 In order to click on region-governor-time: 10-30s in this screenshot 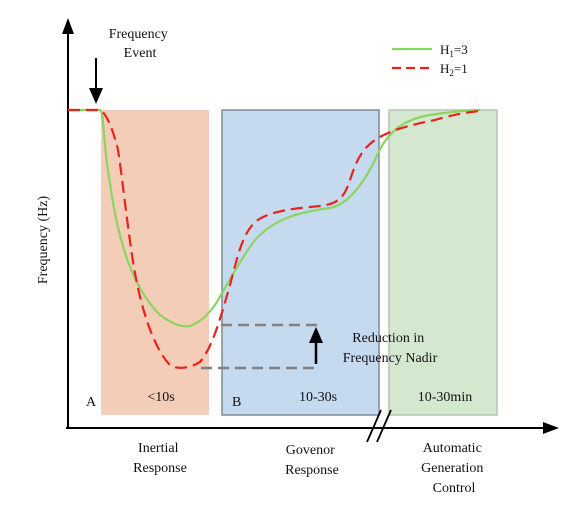, I will do `click(318, 397)`.